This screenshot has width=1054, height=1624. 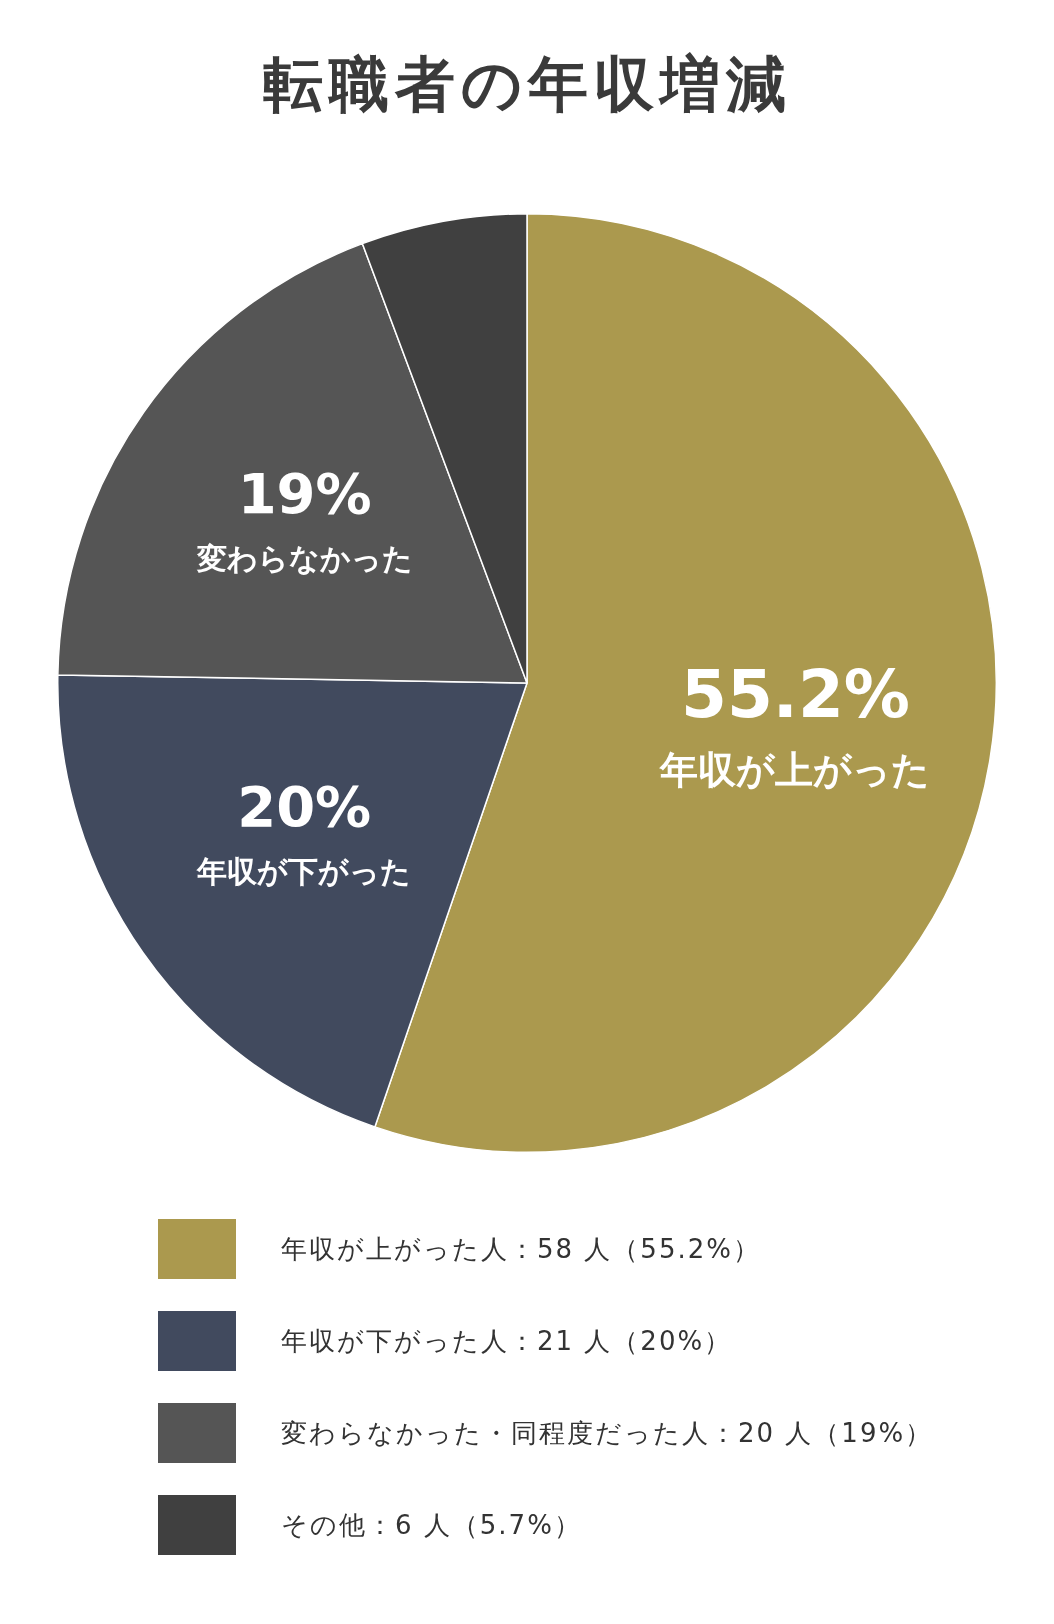 I want to click on legend-label: 年収が上がった人：58 人（55.2%）, so click(x=521, y=1249).